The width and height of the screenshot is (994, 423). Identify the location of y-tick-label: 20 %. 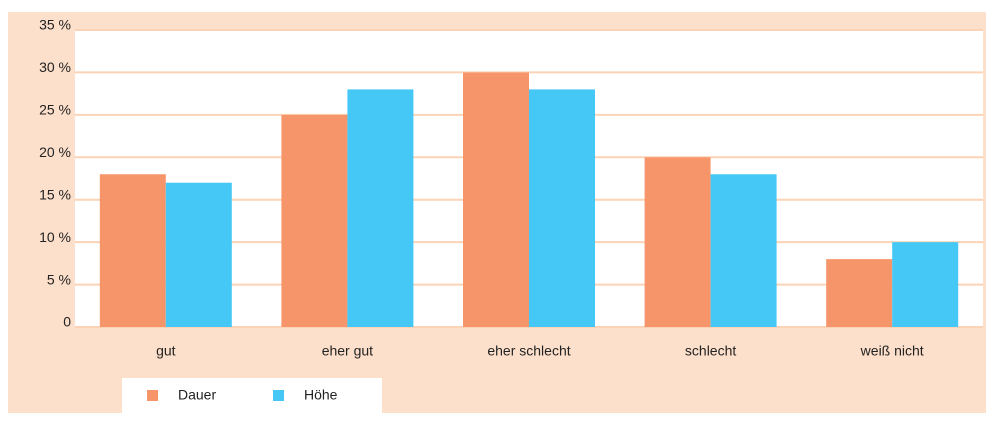
(55, 152).